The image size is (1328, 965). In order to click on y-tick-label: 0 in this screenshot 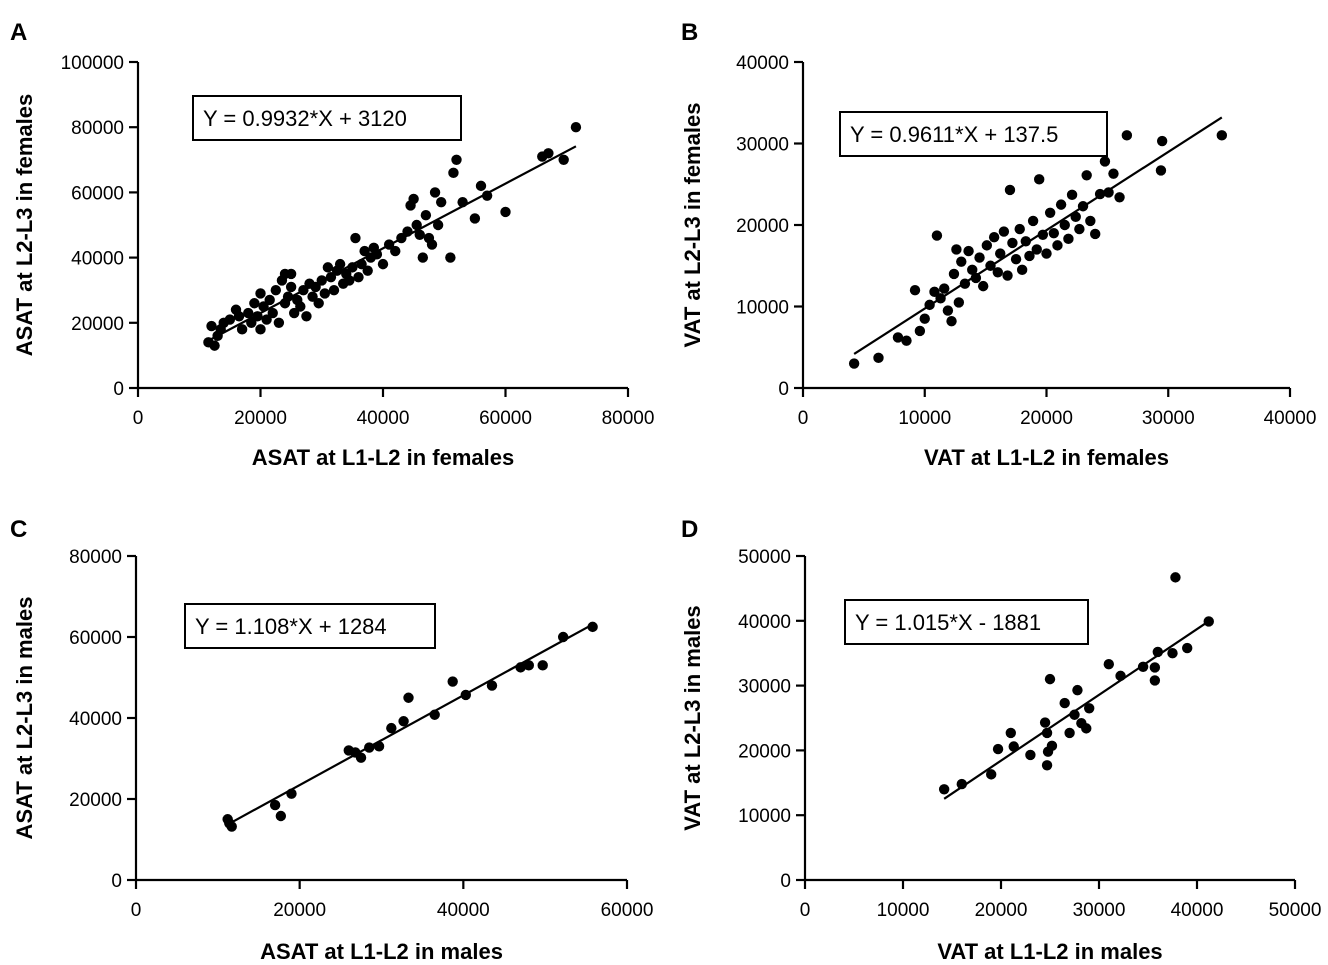, I will do `click(785, 881)`.